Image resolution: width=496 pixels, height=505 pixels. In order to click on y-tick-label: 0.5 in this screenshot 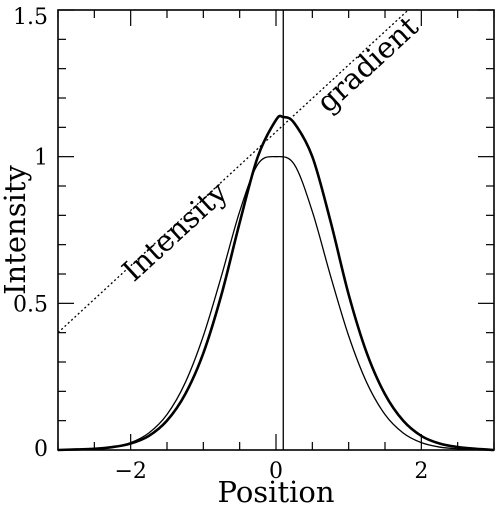, I will do `click(30, 304)`.